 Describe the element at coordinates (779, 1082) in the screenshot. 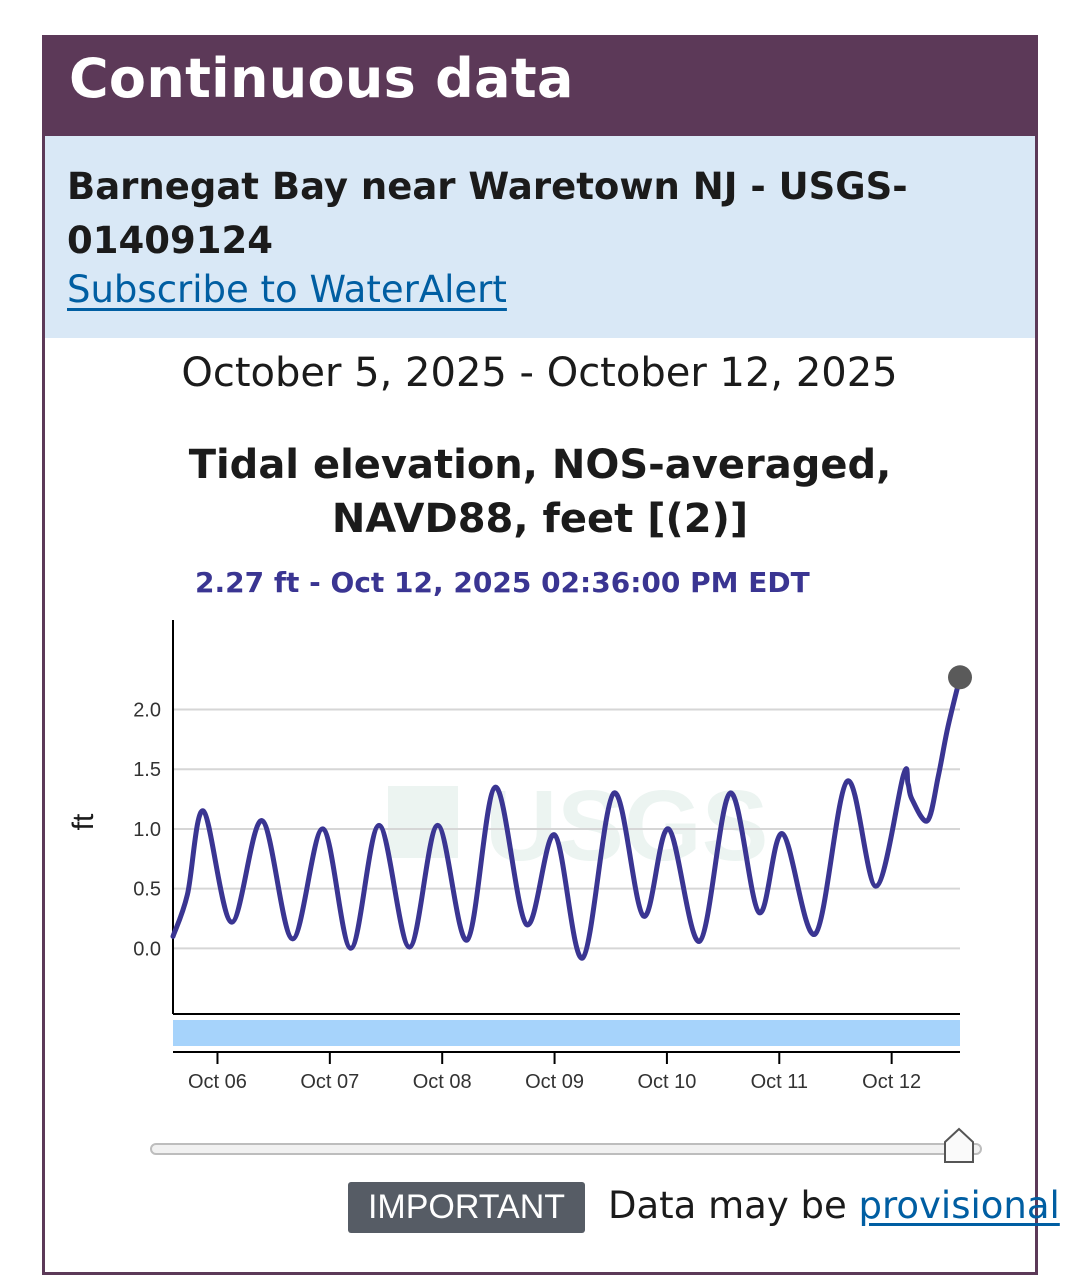

I see `x-tick-label: Oct 11` at that location.